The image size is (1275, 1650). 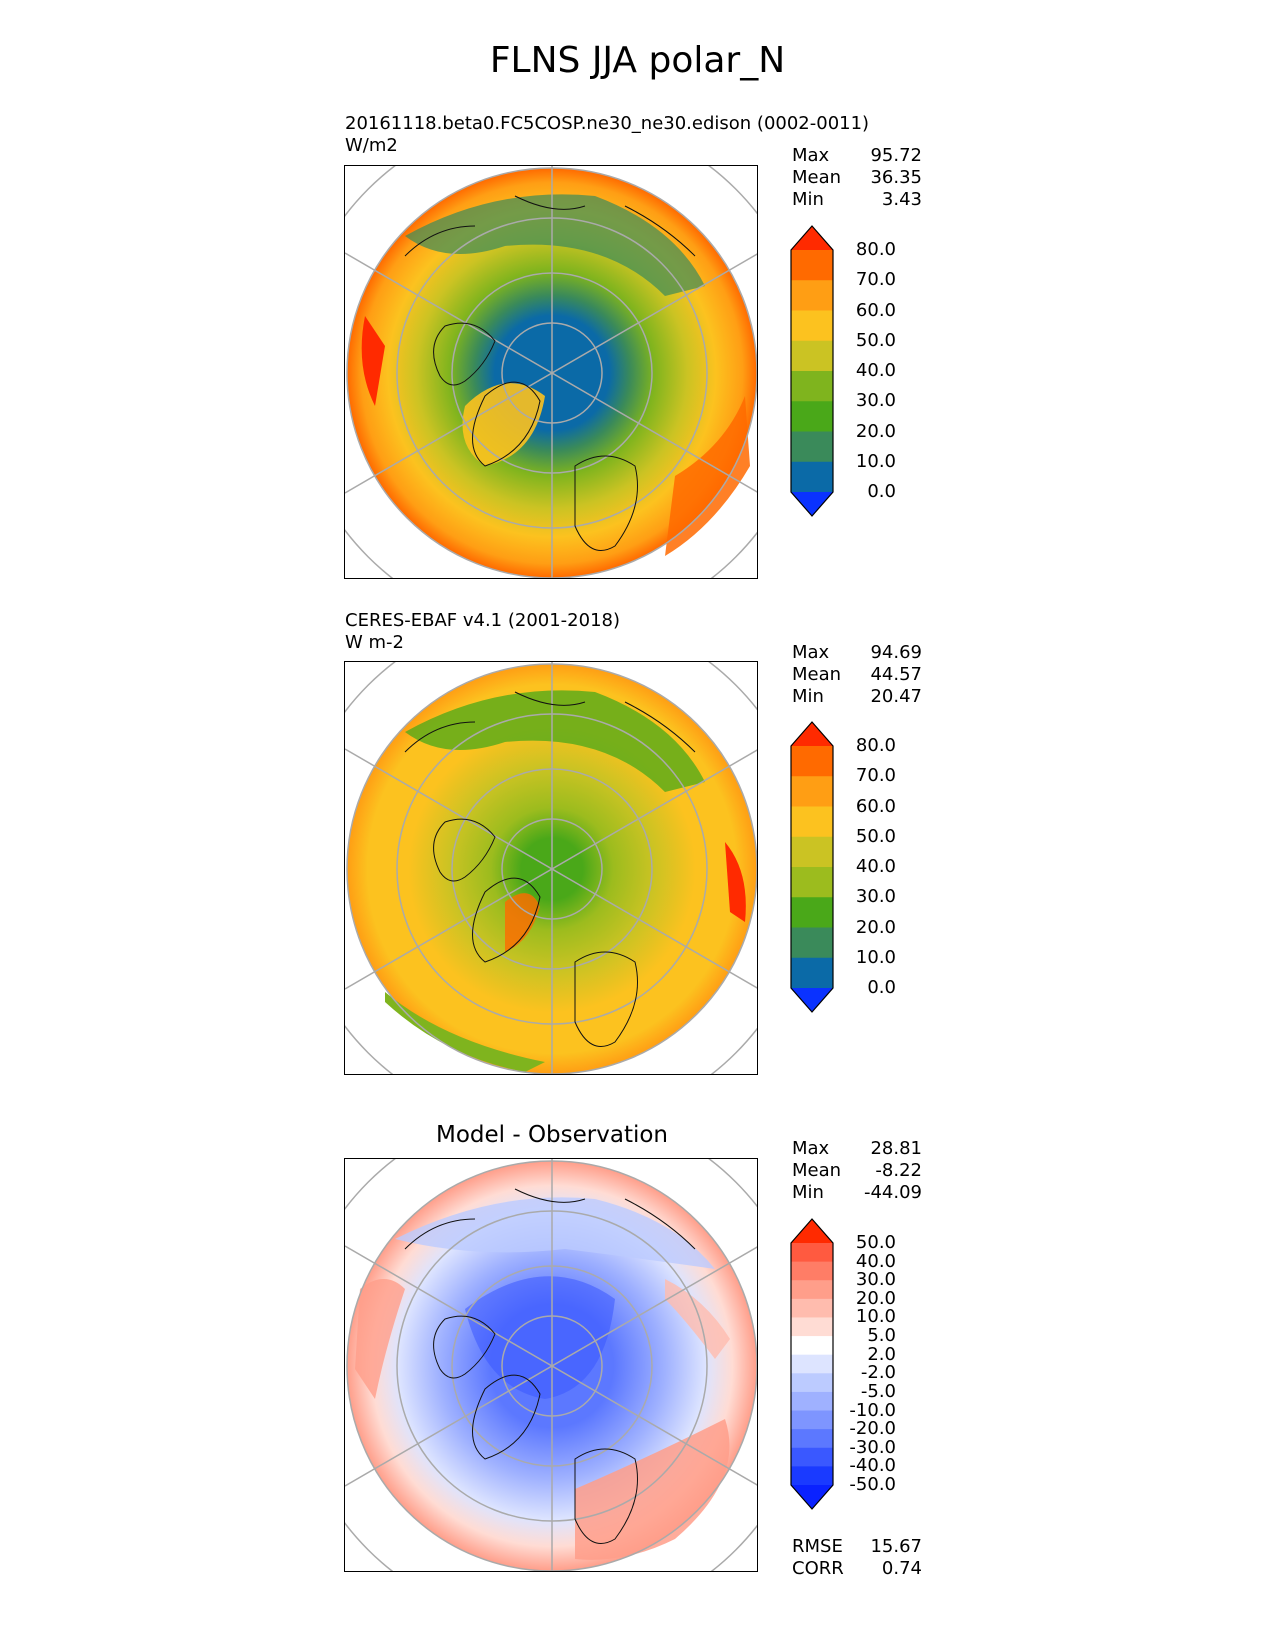 I want to click on map-model-gridlines, so click(x=551, y=372).